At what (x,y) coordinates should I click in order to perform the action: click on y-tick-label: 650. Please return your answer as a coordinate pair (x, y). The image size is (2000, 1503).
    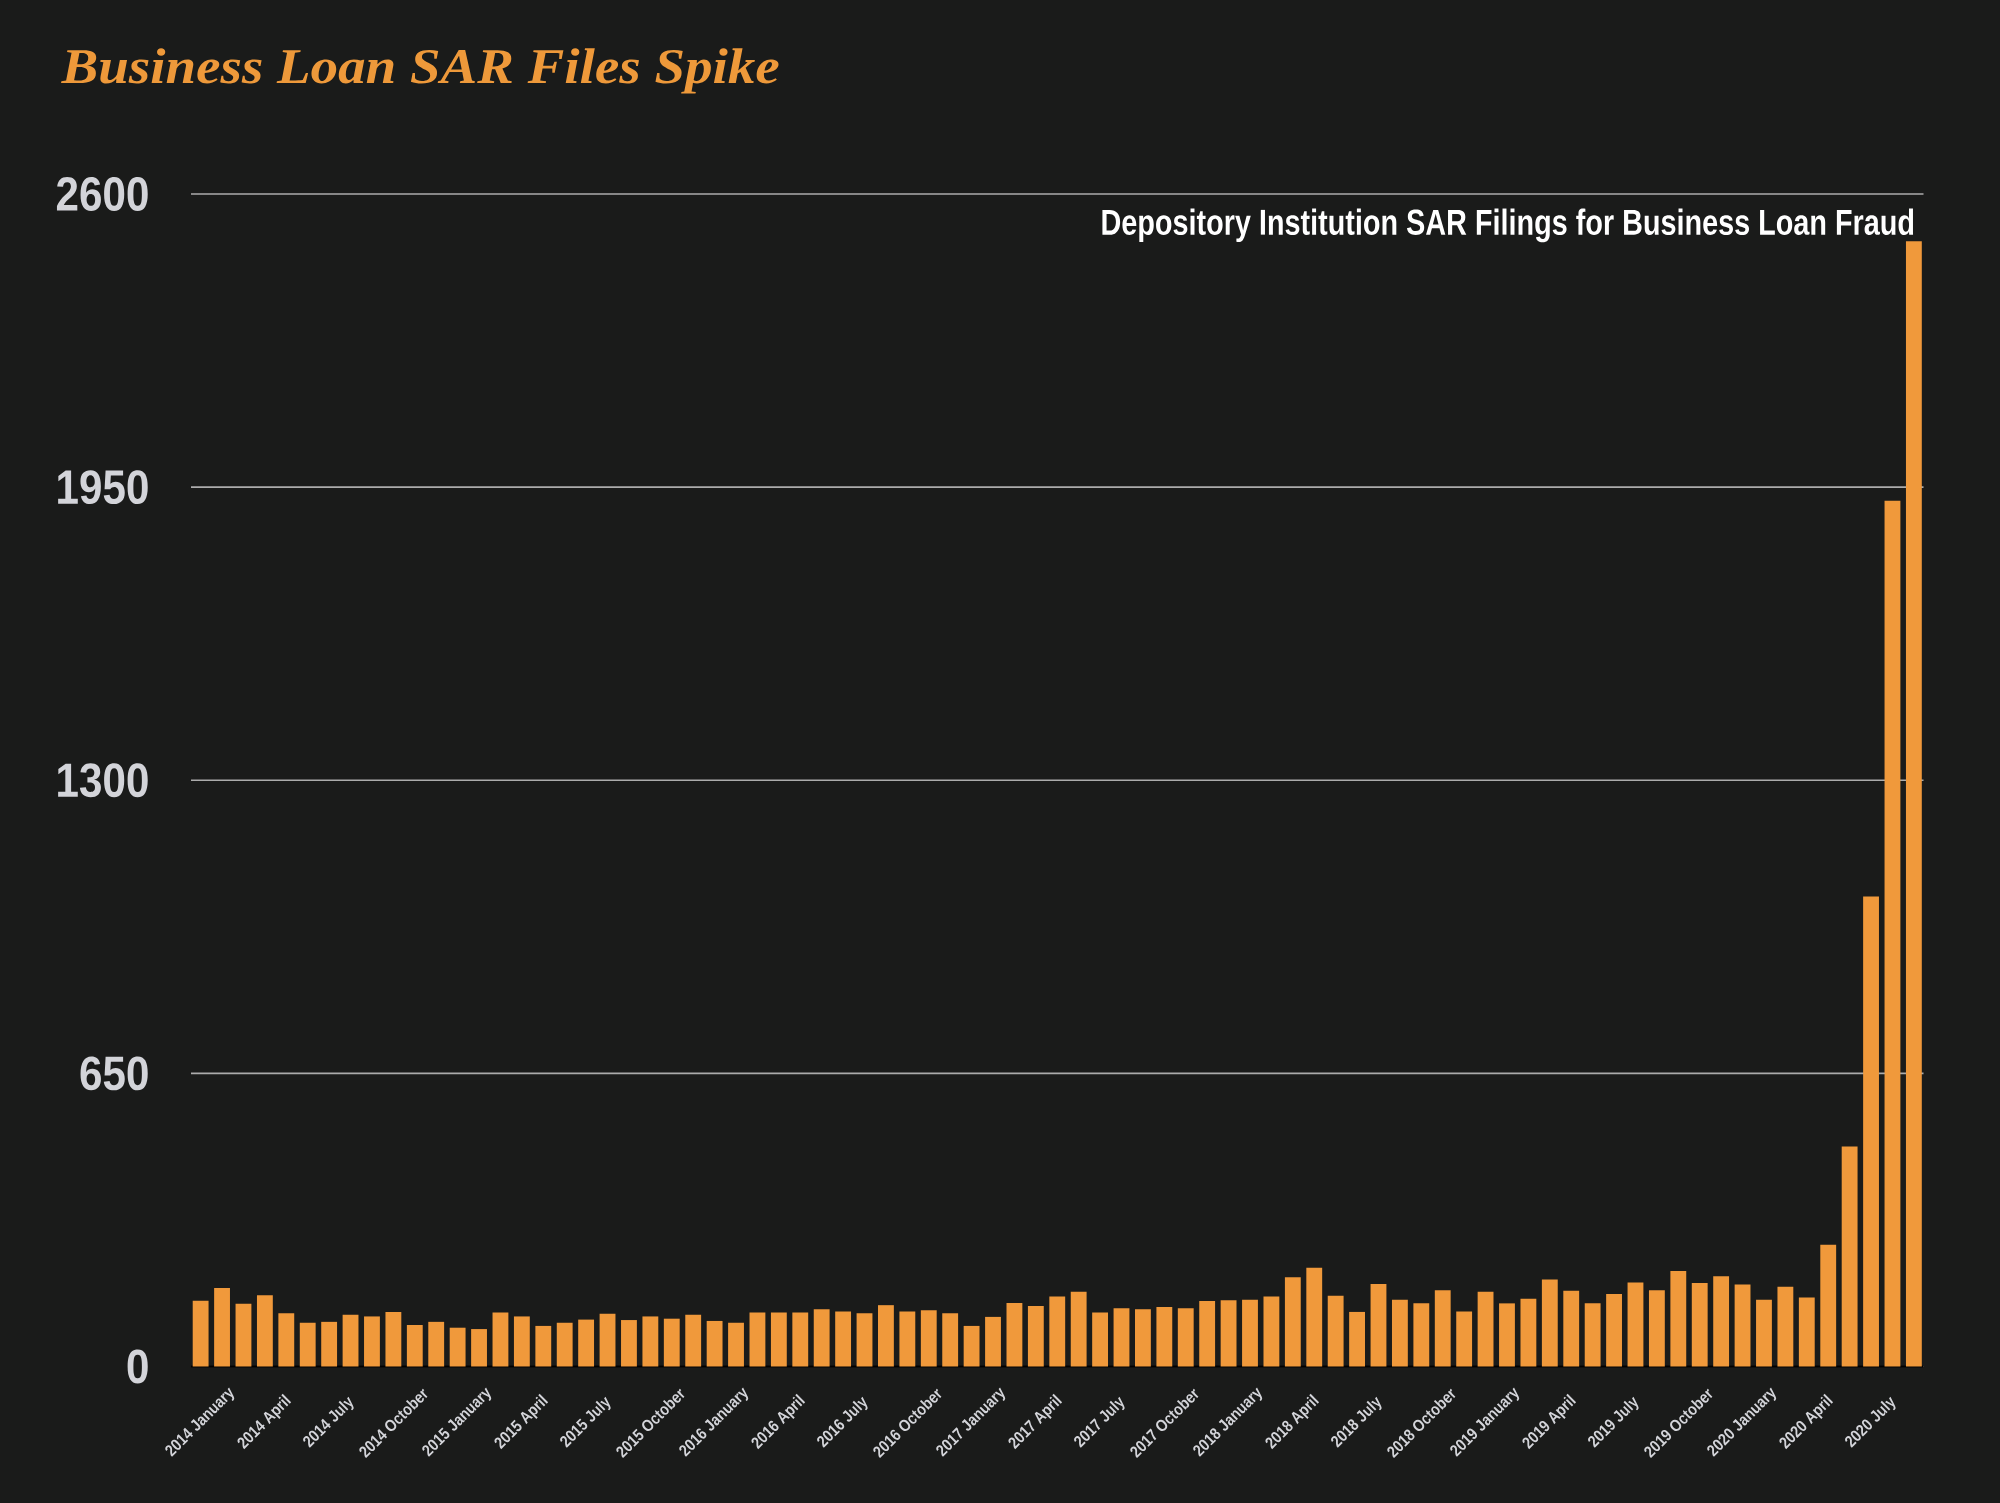
    Looking at the image, I should click on (114, 1073).